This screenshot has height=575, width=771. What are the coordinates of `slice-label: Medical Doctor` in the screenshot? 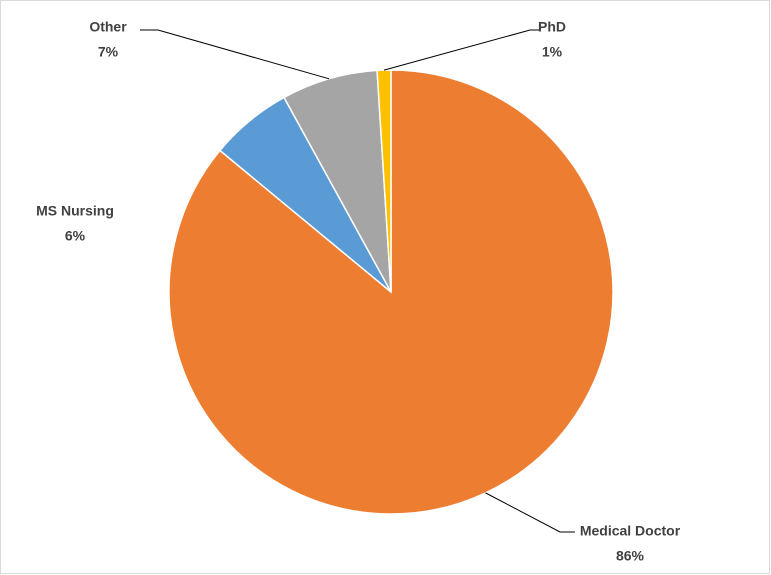 It's located at (630, 531).